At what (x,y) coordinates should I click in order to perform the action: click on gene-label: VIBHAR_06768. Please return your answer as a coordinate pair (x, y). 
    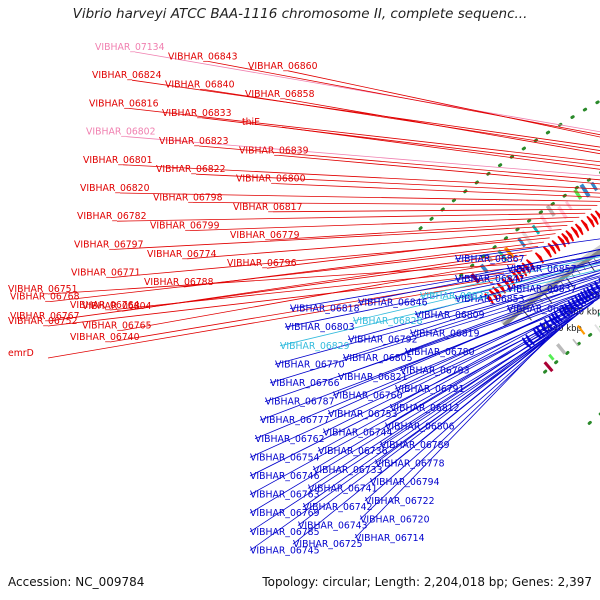
    Looking at the image, I should click on (45, 297).